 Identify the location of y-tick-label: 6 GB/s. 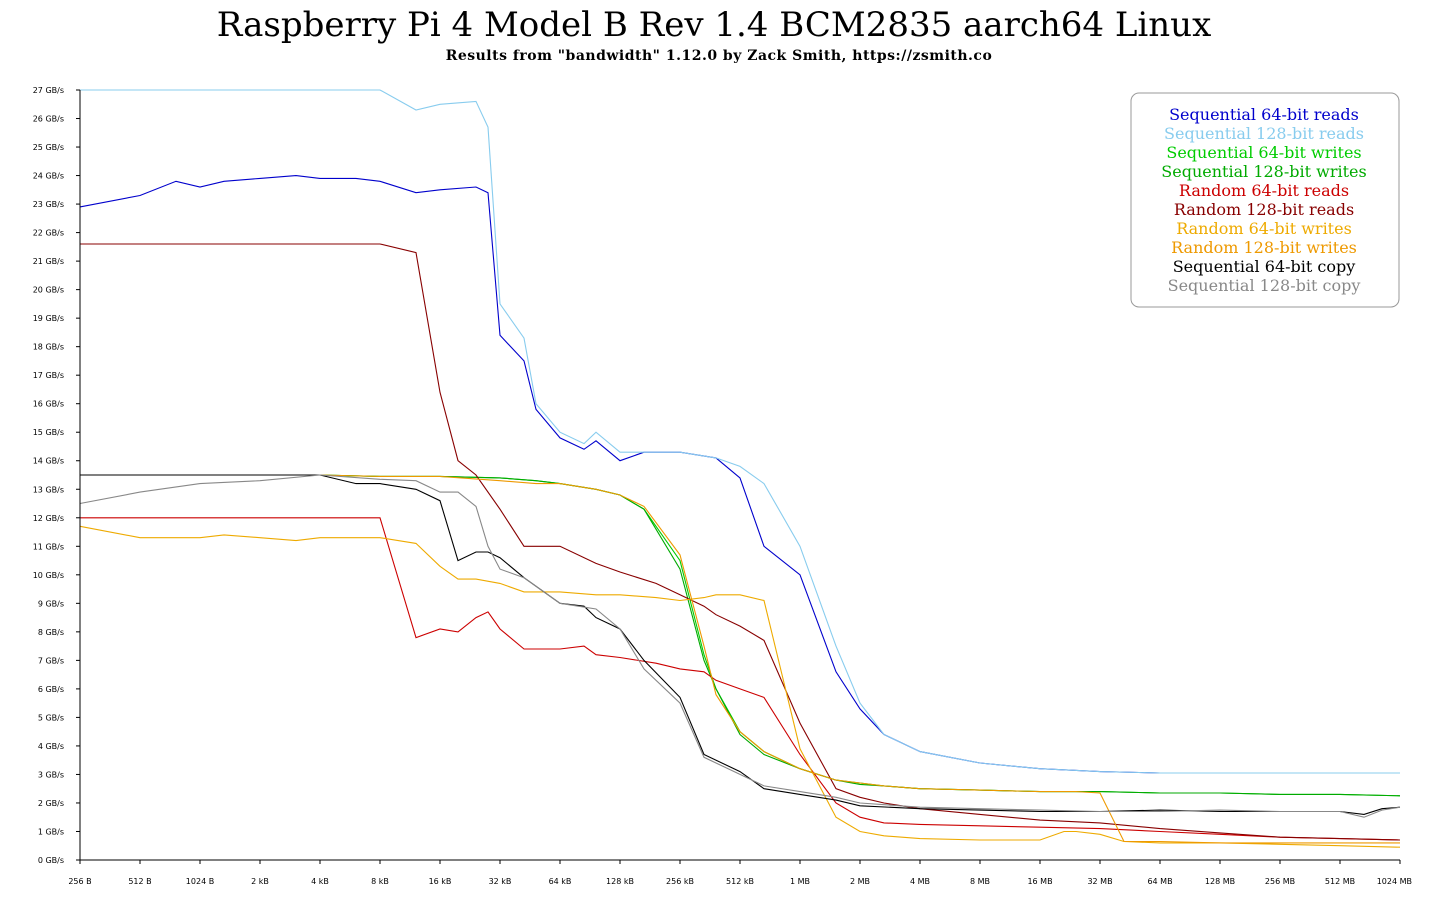
(51, 689).